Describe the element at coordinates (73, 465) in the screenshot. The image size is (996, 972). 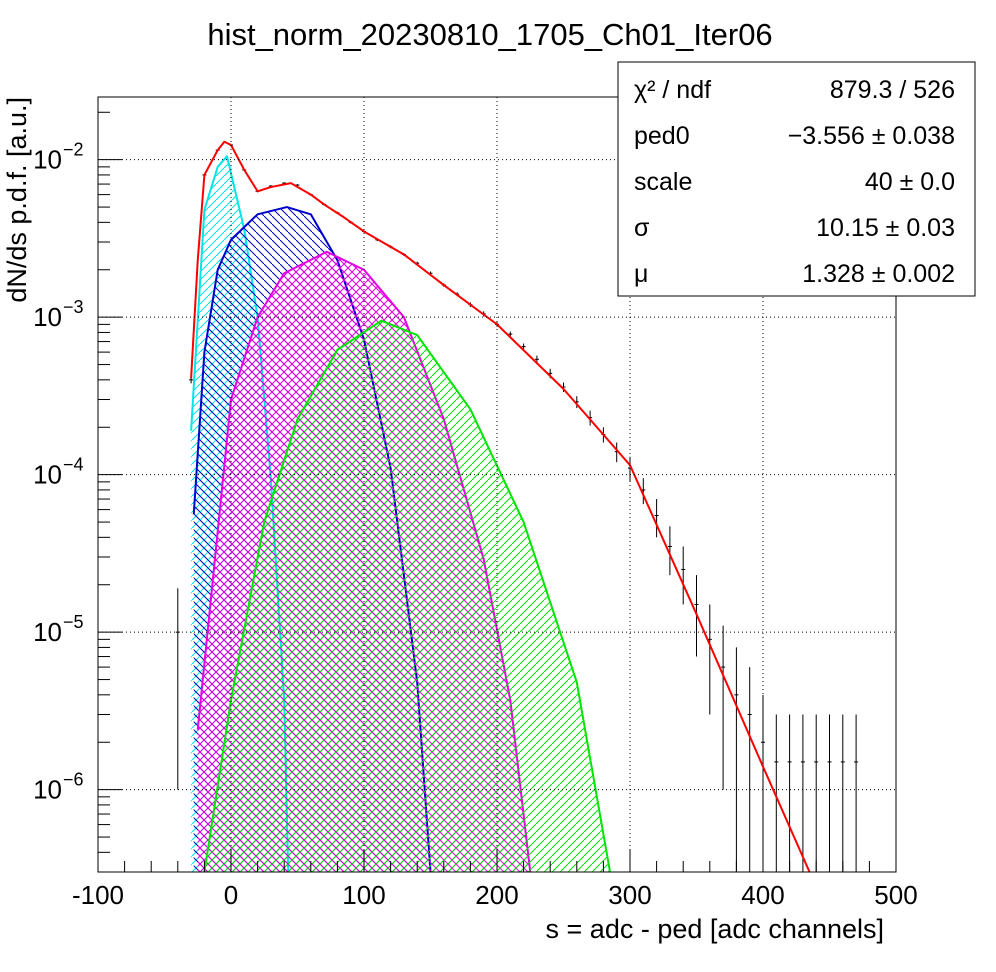
I see `y-tick-exponent: −4` at that location.